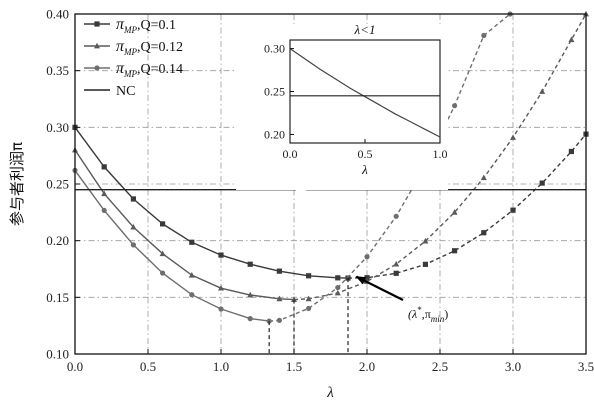 This screenshot has height=402, width=594. Describe the element at coordinates (57, 184) in the screenshot. I see `y-tick-label: 0.25` at that location.